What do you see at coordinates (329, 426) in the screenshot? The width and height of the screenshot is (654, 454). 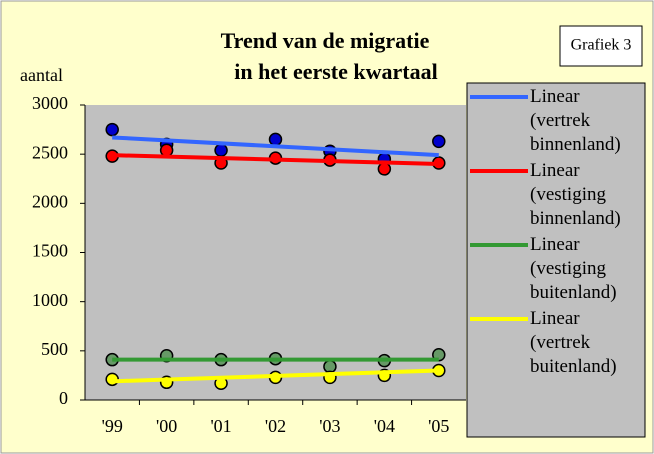 I see `x-tick-label: '03` at bounding box center [329, 426].